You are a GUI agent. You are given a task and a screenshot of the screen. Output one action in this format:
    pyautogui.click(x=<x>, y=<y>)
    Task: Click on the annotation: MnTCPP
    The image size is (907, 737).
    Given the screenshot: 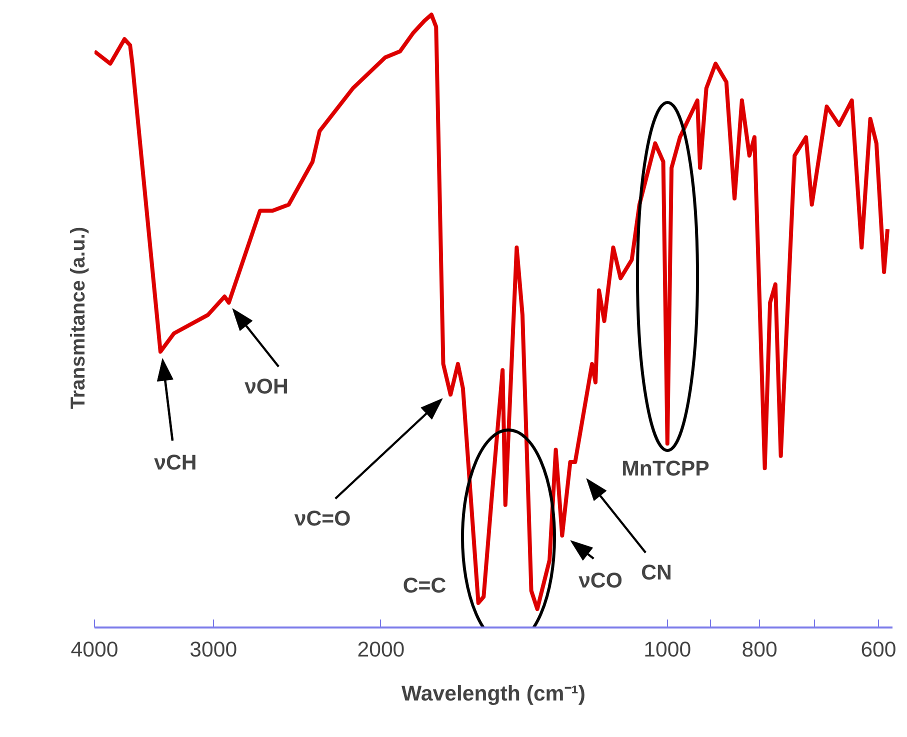 What is the action you would take?
    pyautogui.click(x=666, y=468)
    